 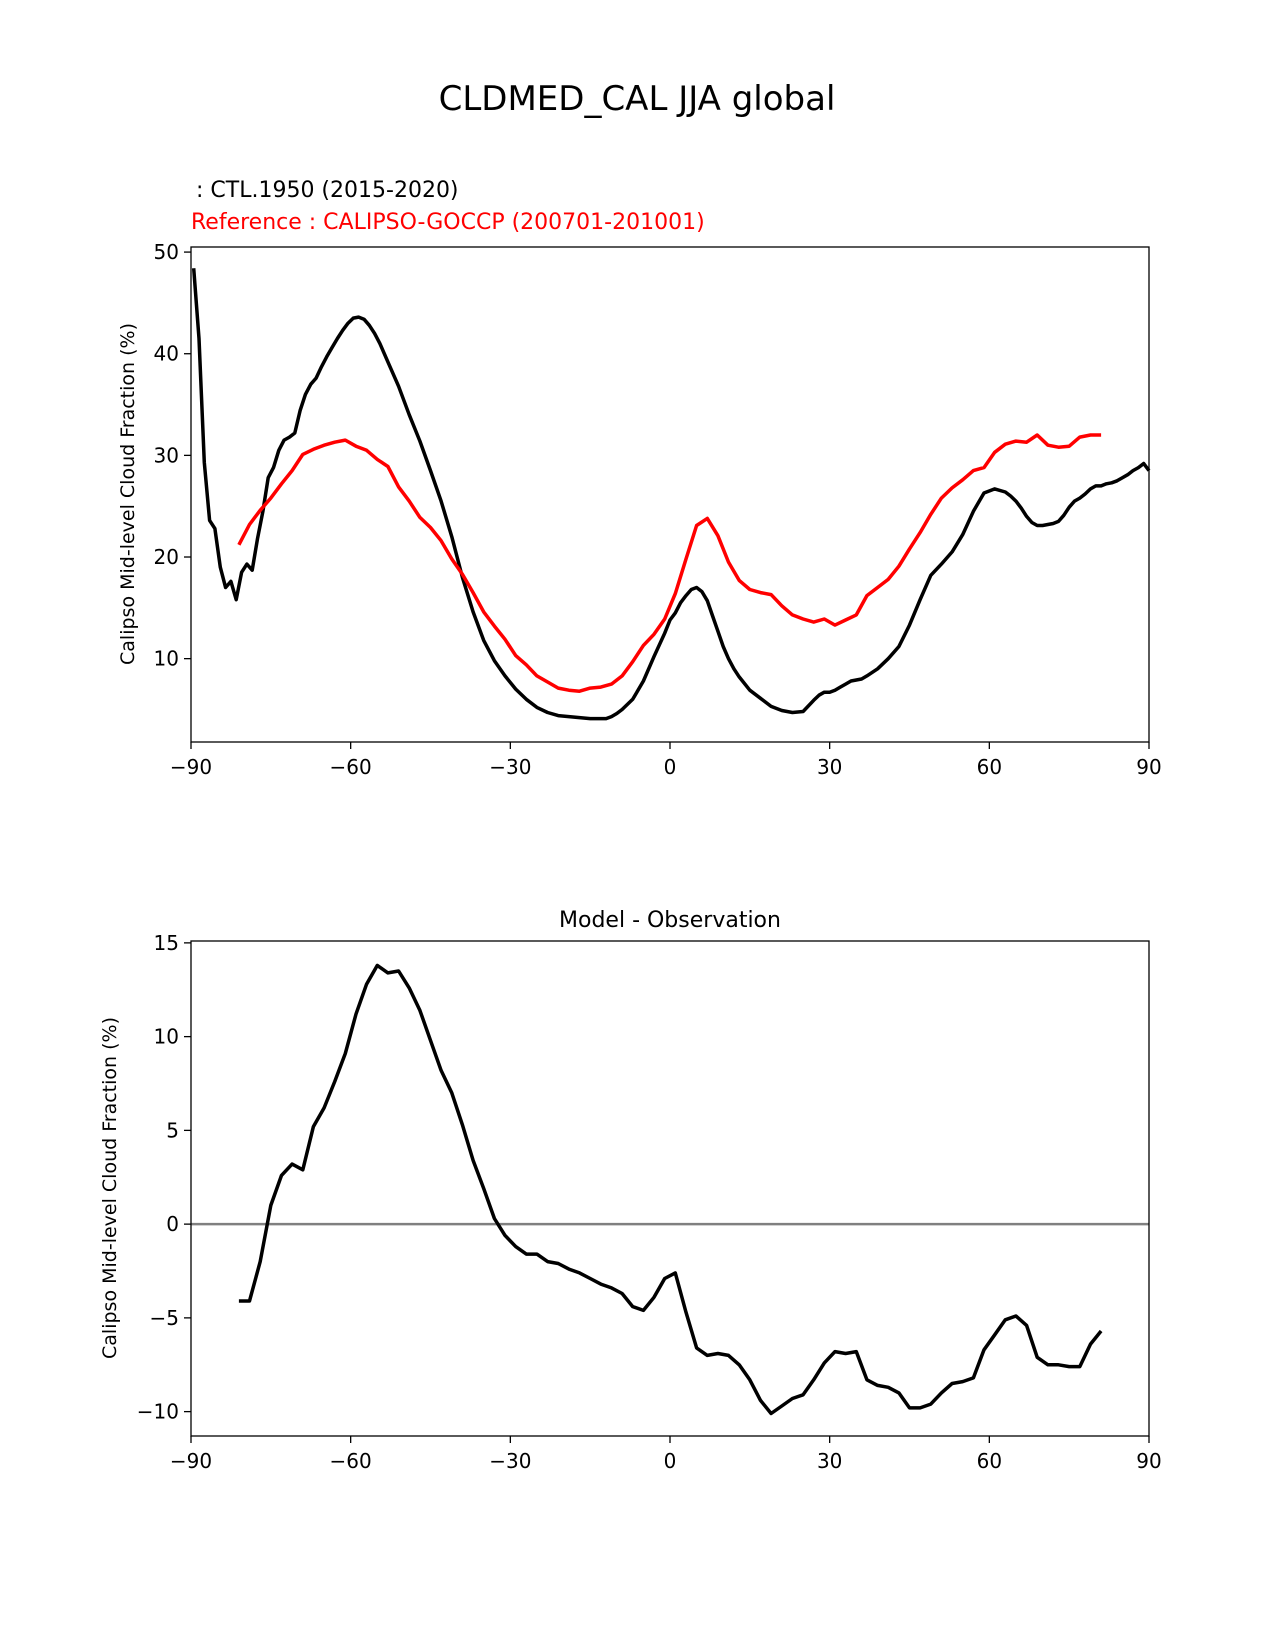 I want to click on bottom-x-ticks: −90 −60 −30 0 30 60 90, so click(x=666, y=1454).